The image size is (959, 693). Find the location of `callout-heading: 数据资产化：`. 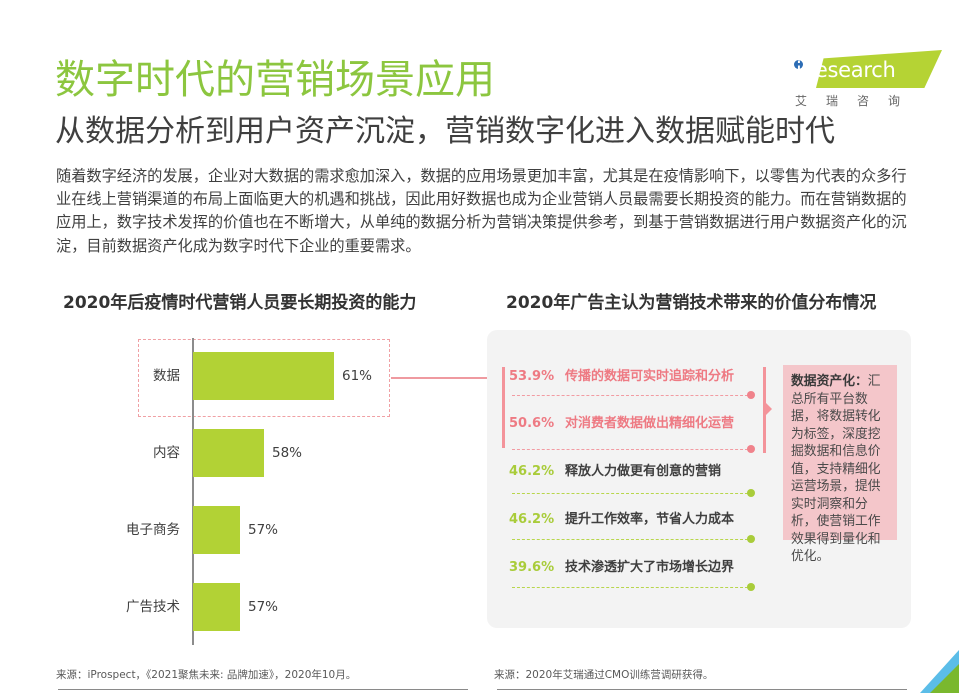

callout-heading: 数据资产化： is located at coordinates (829, 381).